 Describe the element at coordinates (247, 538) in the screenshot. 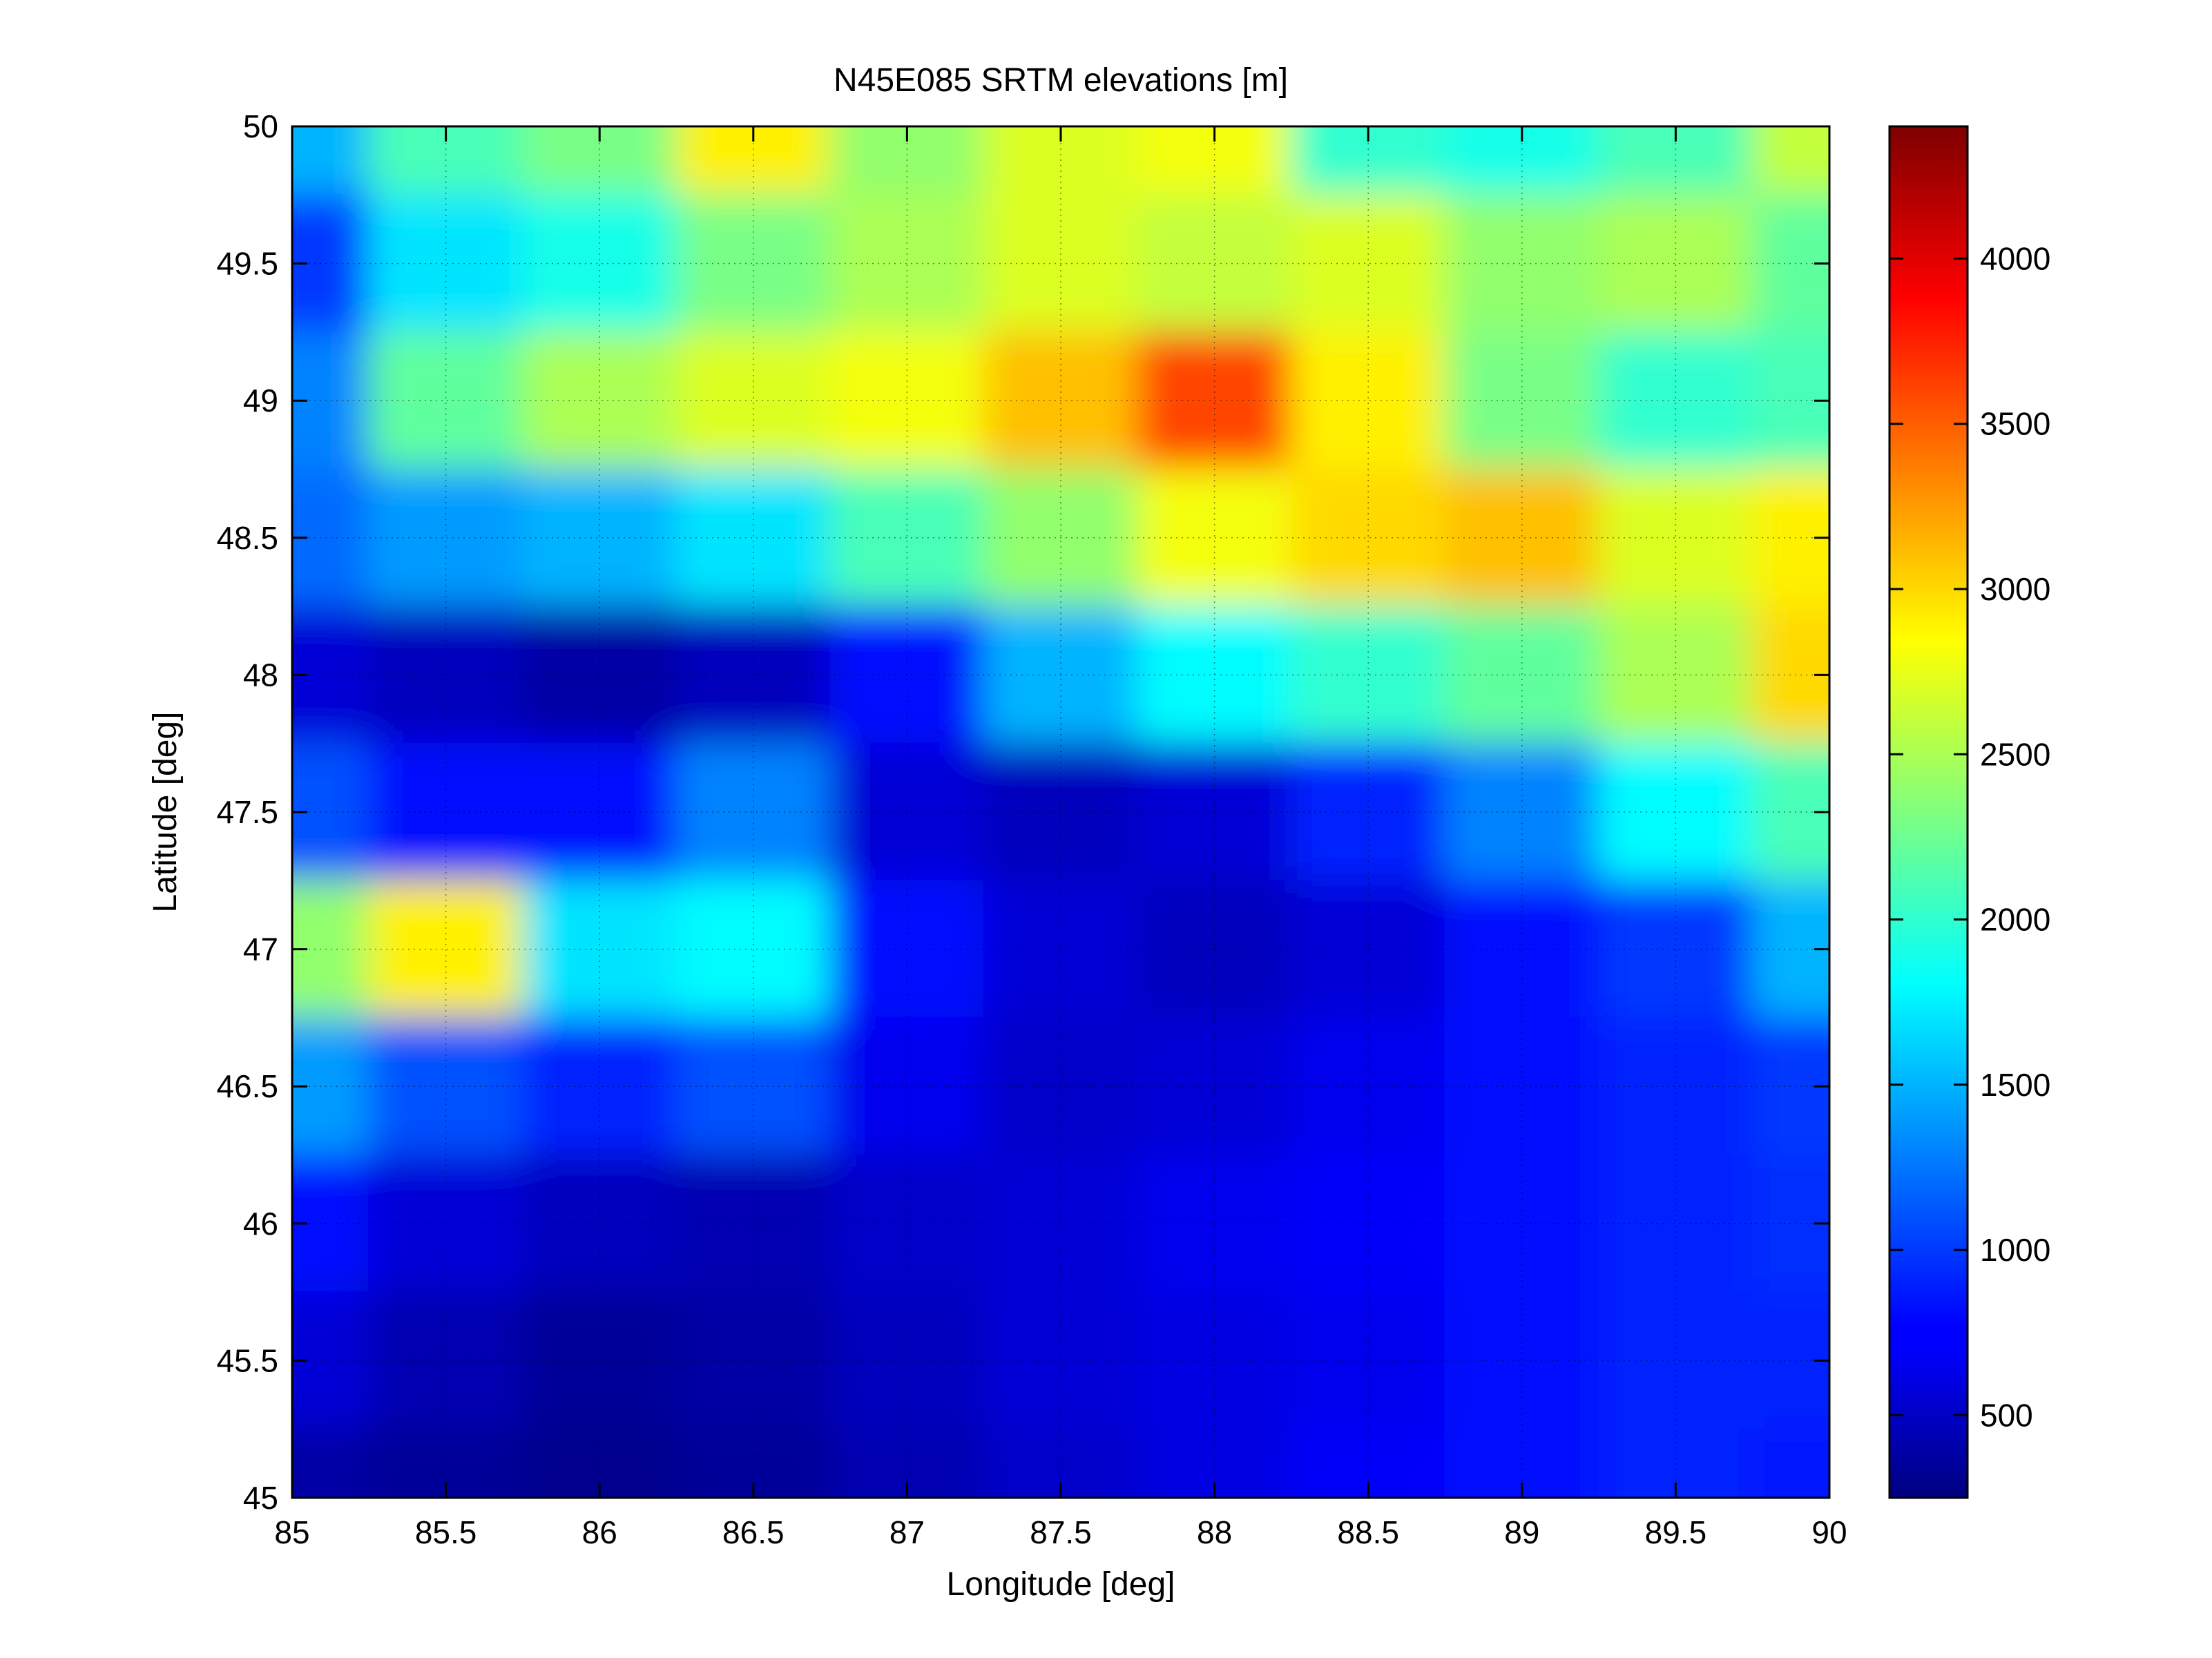

I see `y-tick-label: 48.5` at that location.